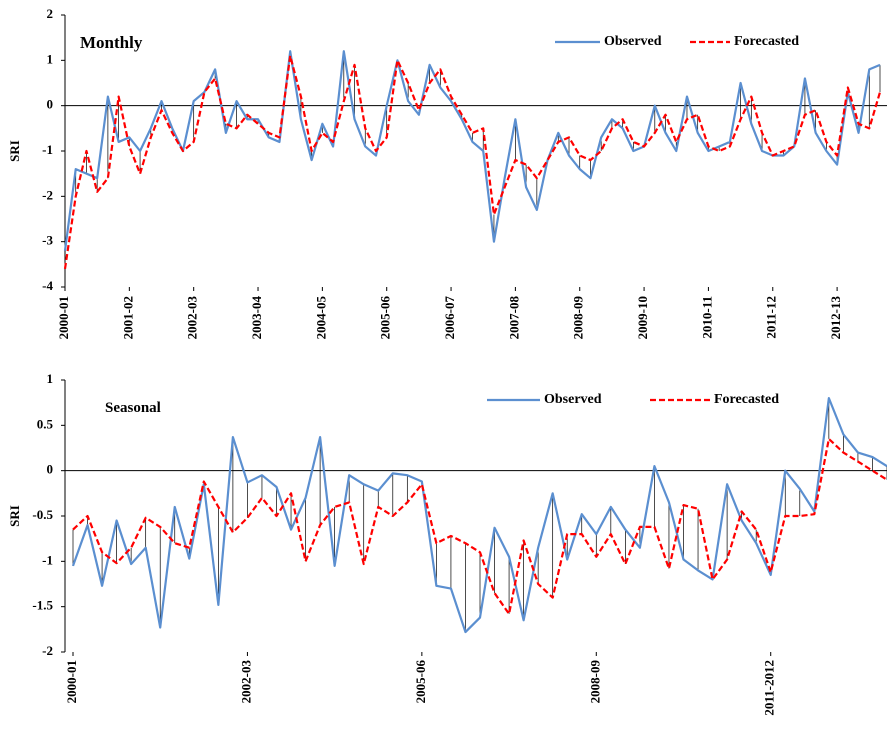  I want to click on x-tick-label: 2001-02, so click(127, 317).